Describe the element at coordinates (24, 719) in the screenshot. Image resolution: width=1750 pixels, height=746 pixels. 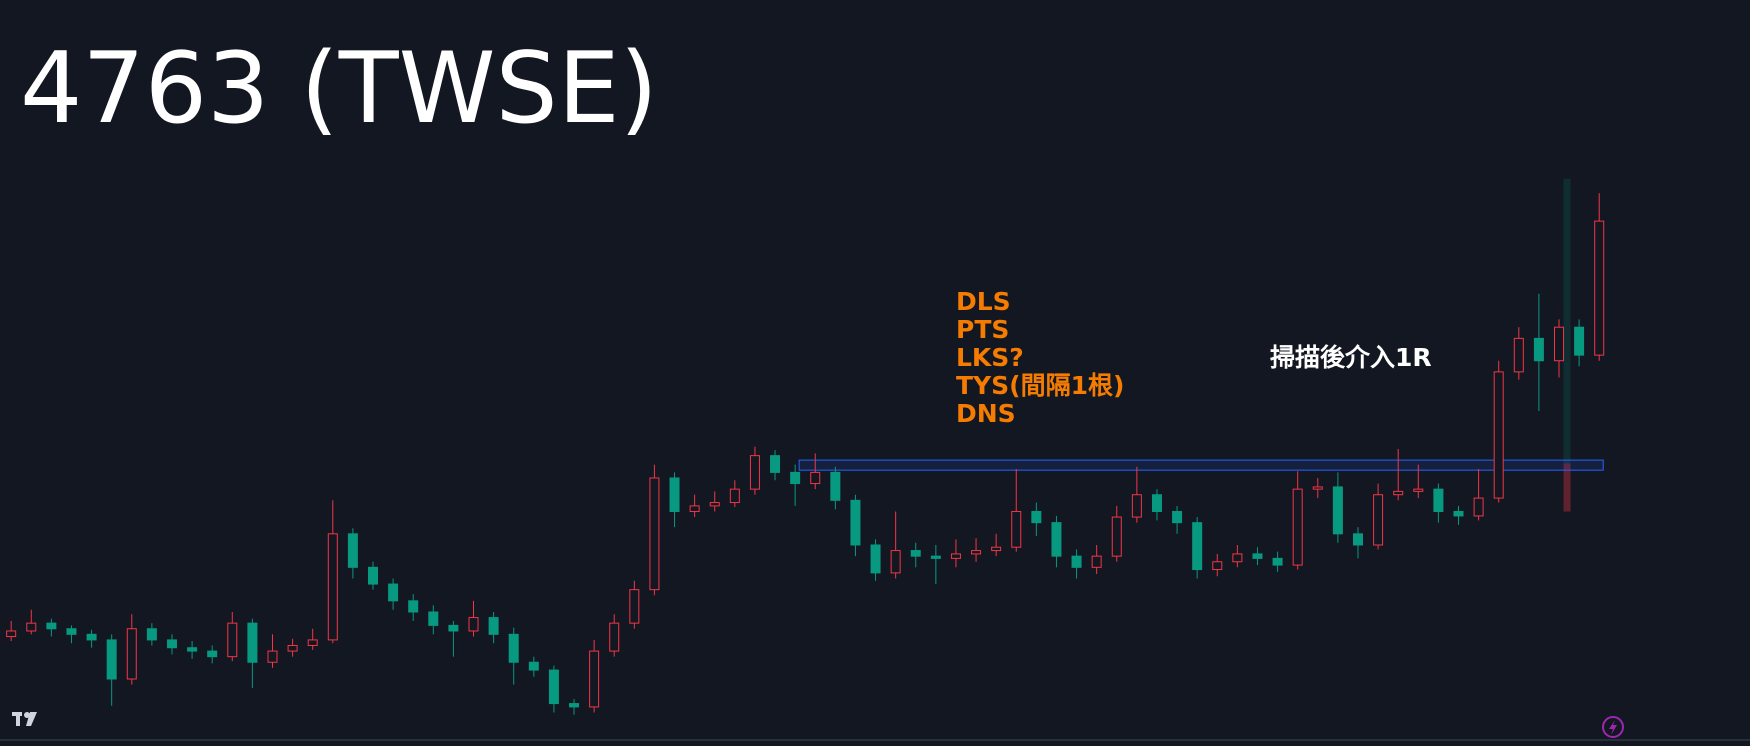
I see `tv-logo` at that location.